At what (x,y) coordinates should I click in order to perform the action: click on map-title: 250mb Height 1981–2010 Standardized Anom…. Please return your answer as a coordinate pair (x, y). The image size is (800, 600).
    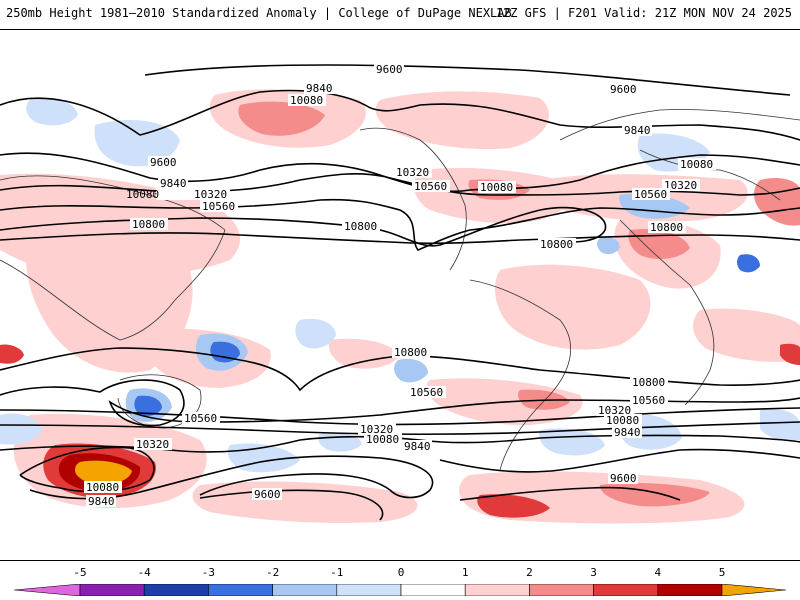
    Looking at the image, I should click on (259, 13).